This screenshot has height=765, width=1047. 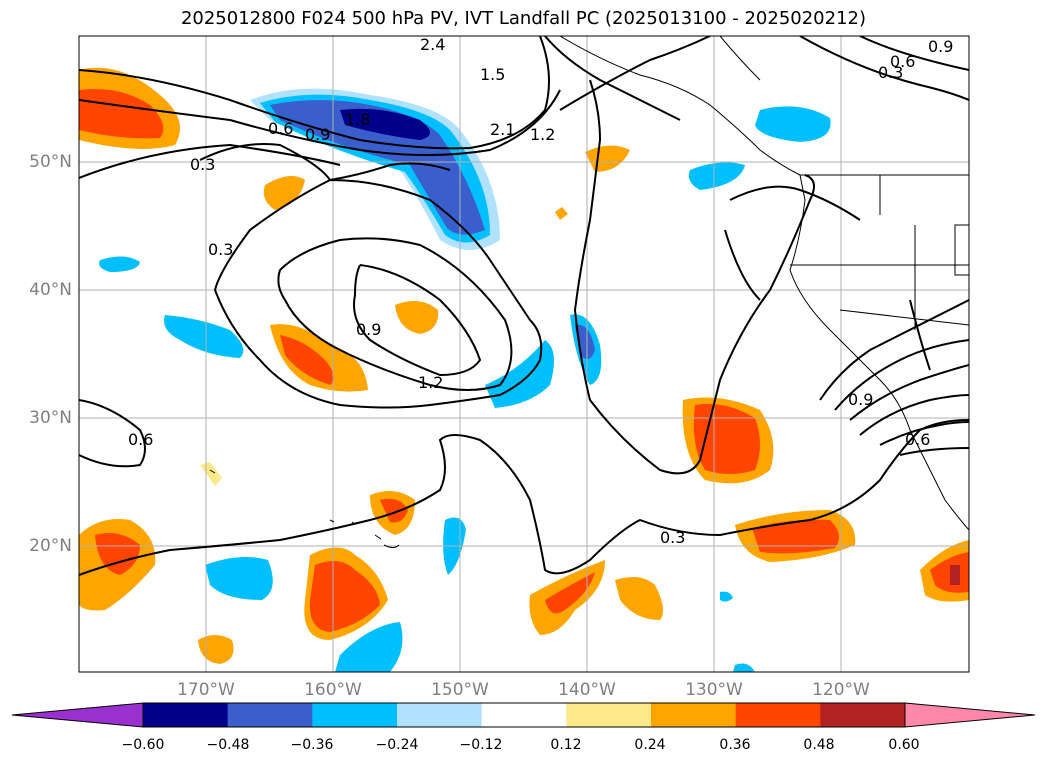 What do you see at coordinates (432, 44) in the screenshot?
I see `contour-label: 2.4` at bounding box center [432, 44].